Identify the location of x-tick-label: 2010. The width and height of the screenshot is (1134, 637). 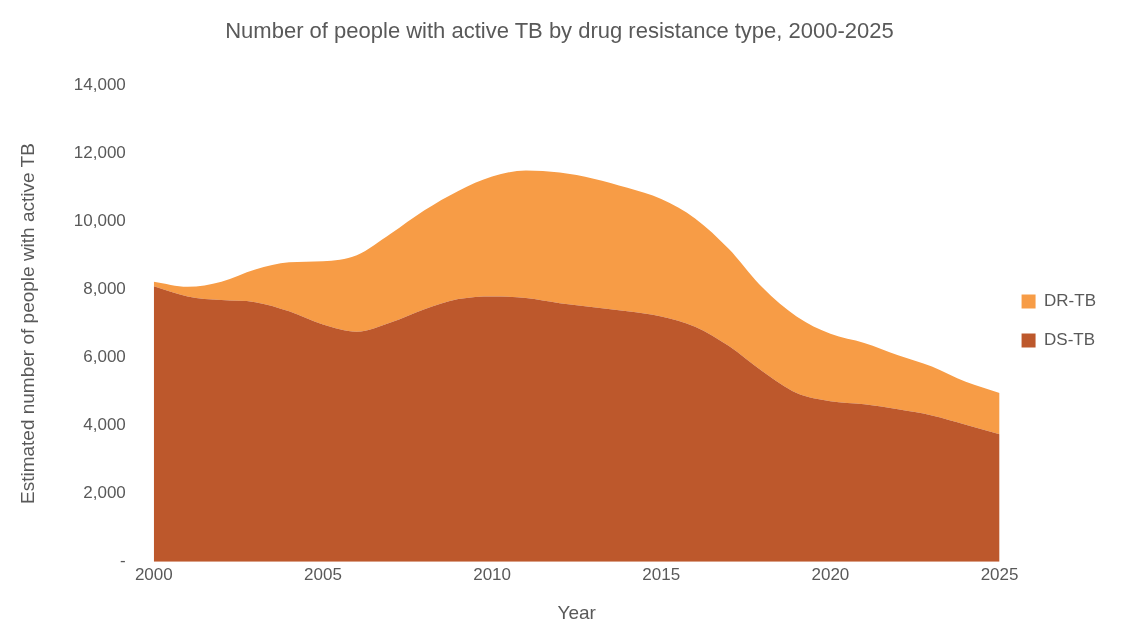
(492, 574).